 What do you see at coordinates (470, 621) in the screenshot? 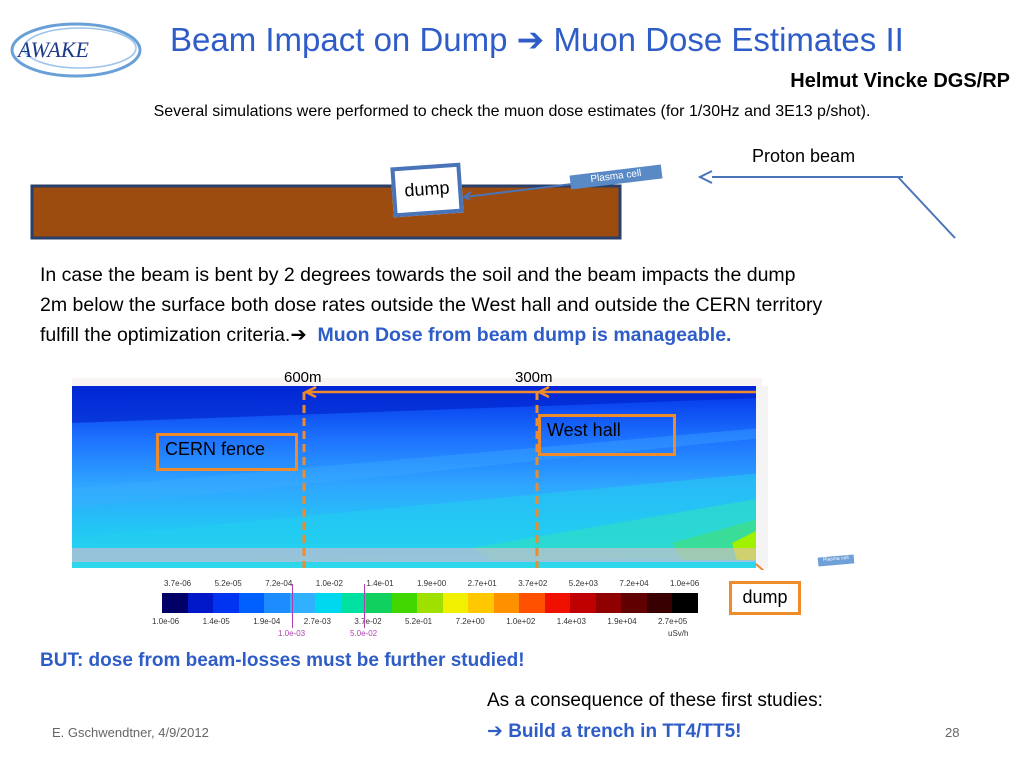
I see `colorbar-bottom-label: 7.2e+00` at bounding box center [470, 621].